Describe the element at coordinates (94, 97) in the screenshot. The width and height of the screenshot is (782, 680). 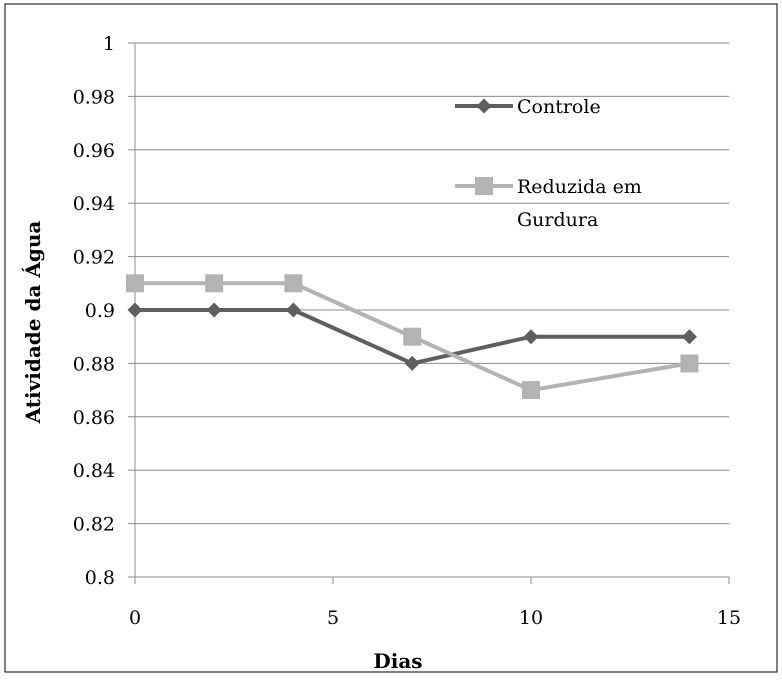
I see `y-tick-label: 0.98` at that location.